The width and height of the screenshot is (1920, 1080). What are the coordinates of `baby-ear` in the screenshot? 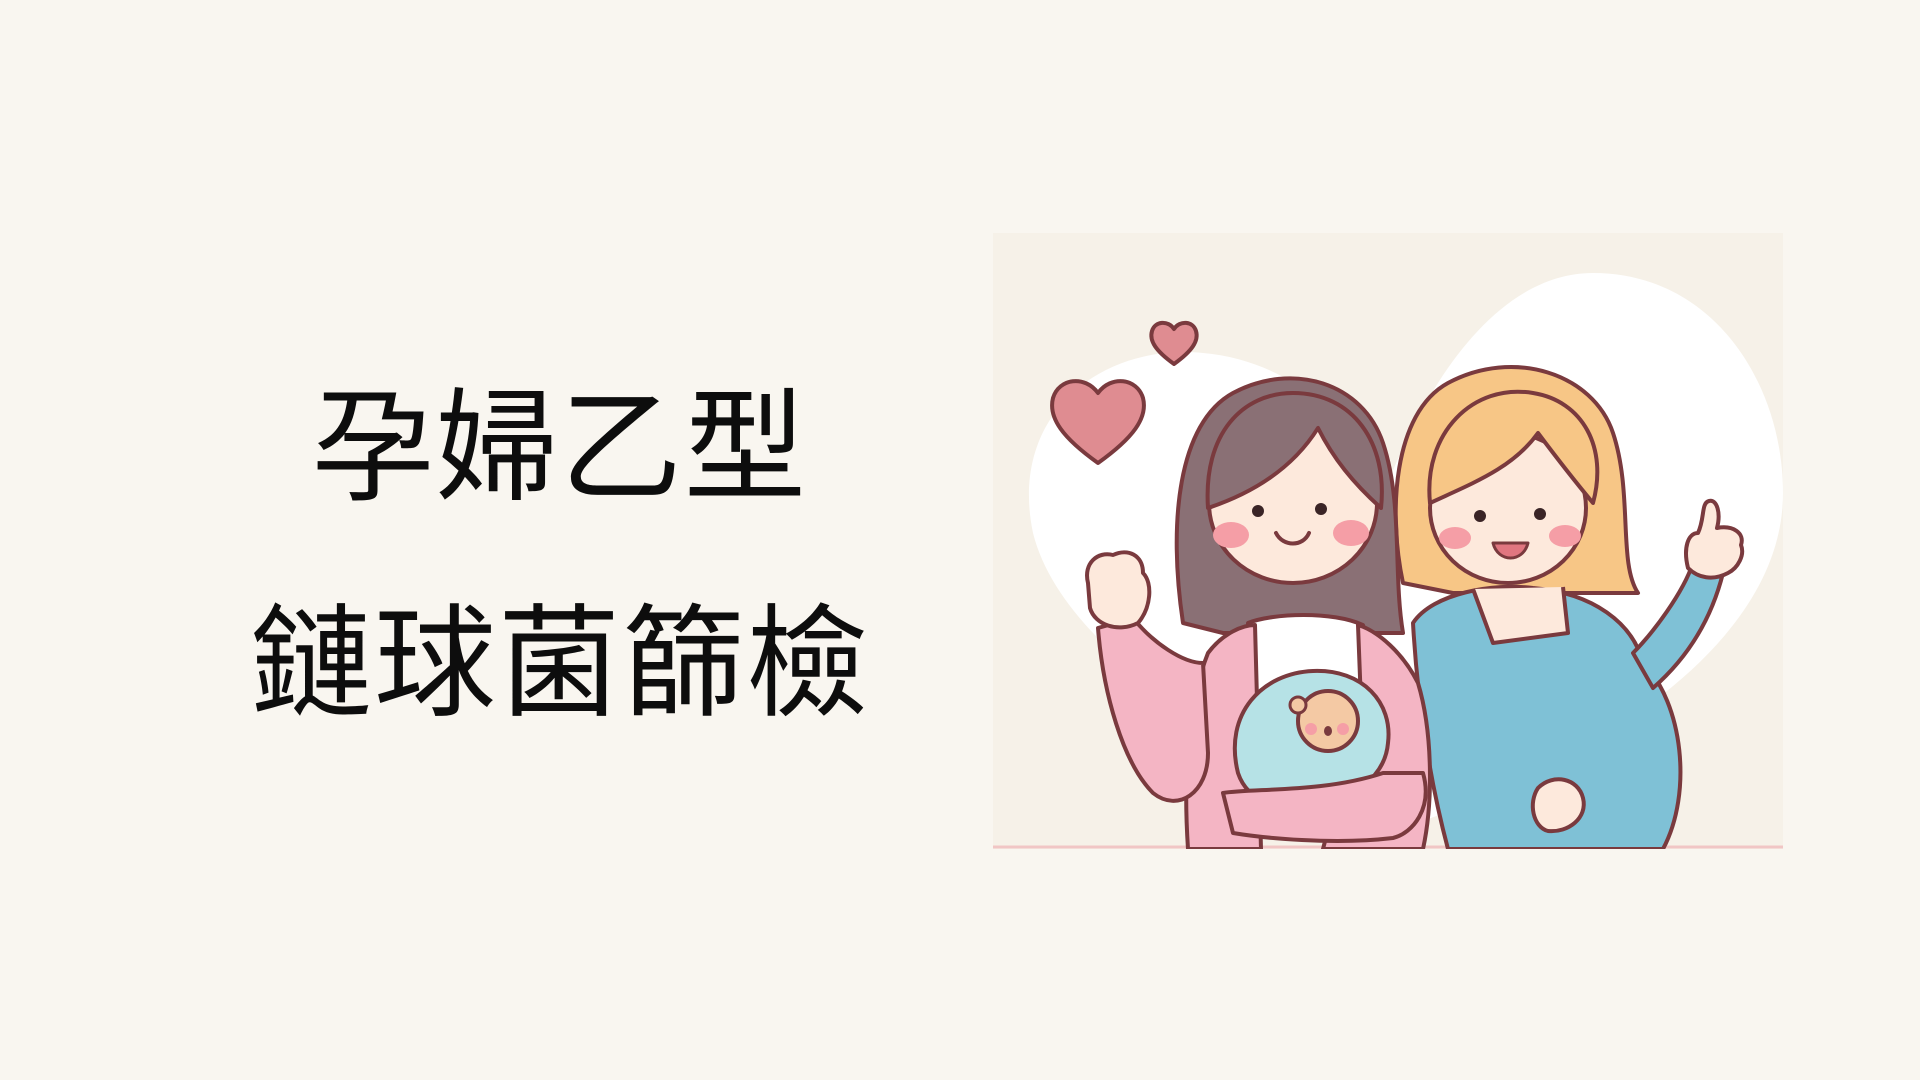 It's located at (1298, 705).